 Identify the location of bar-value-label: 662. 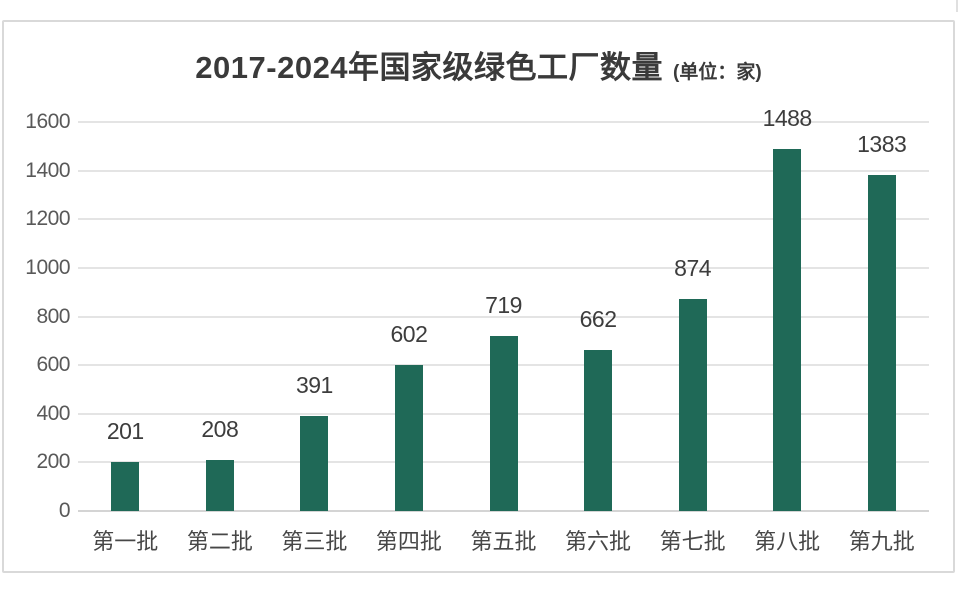
(598, 319).